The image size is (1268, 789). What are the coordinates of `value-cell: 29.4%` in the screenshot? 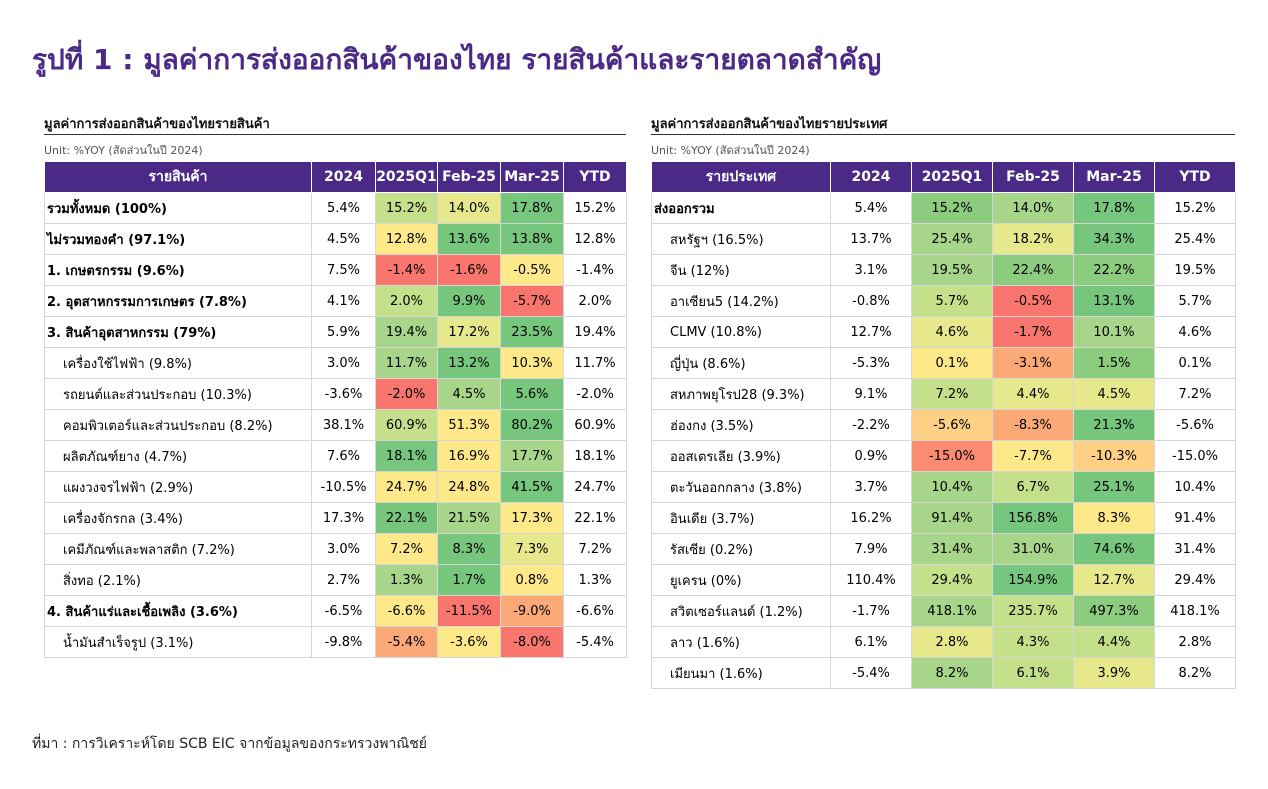 It's located at (1195, 580).